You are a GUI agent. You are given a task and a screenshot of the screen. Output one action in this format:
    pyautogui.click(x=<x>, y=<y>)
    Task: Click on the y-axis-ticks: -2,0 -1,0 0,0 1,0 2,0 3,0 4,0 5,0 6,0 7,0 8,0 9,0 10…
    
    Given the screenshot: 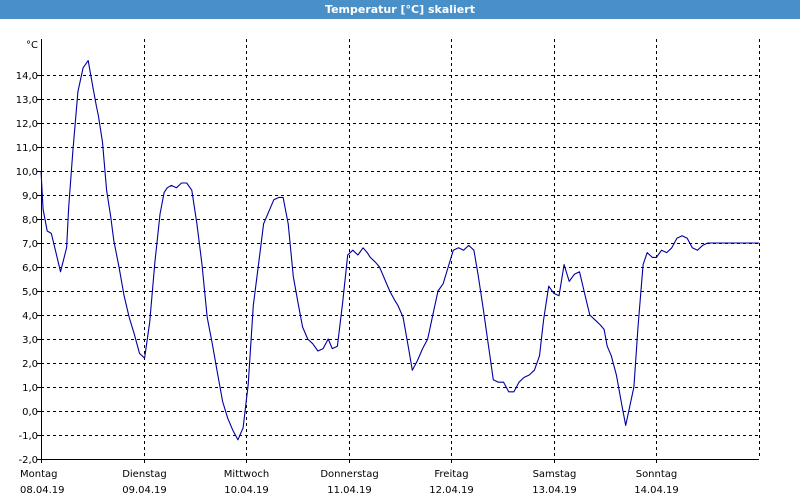 What is the action you would take?
    pyautogui.click(x=28, y=268)
    